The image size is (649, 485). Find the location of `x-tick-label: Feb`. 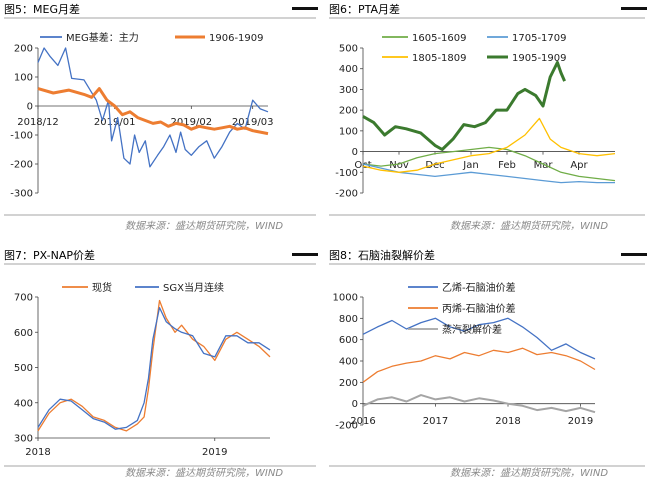

x-tick-label: Feb is located at coordinates (507, 165).